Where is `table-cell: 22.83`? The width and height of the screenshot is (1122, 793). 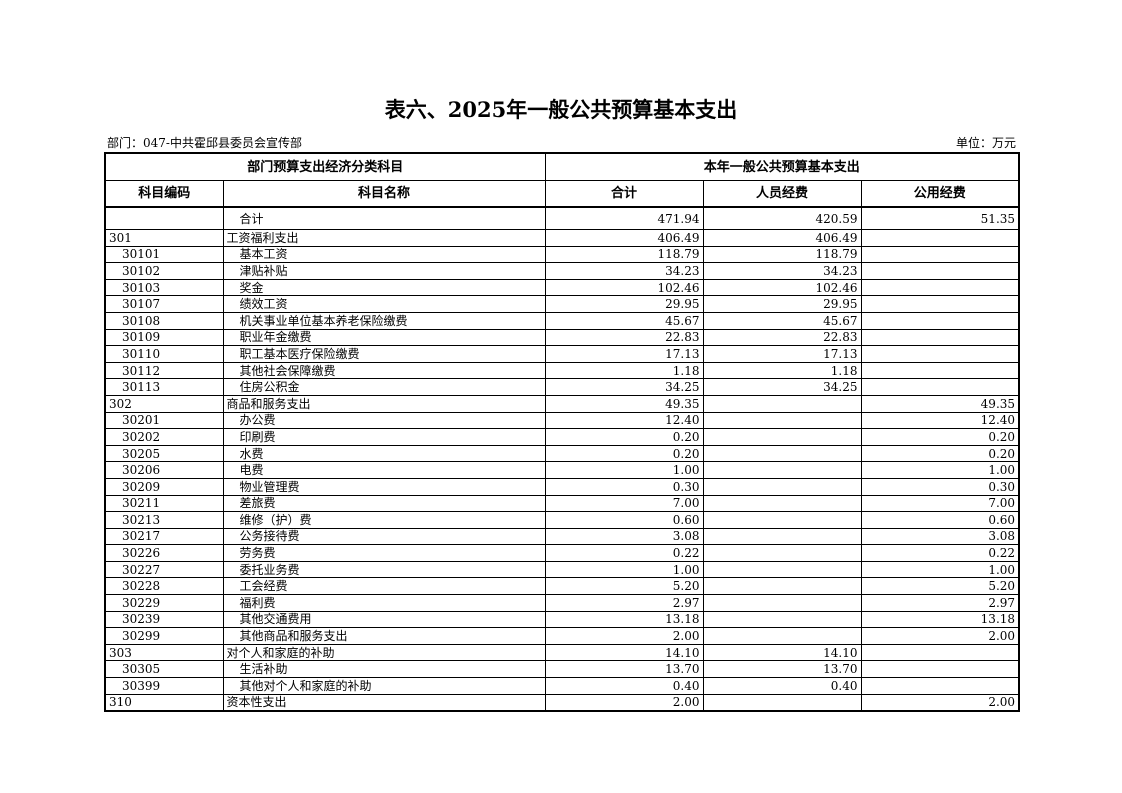
table-cell: 22.83 is located at coordinates (782, 337).